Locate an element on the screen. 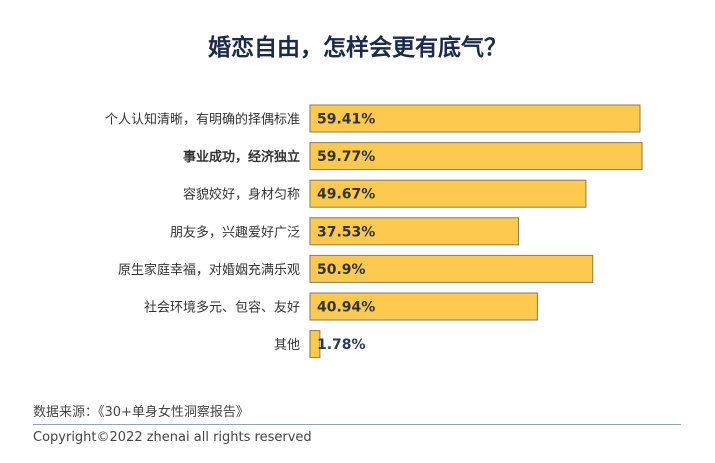  category-label: 社会环境多元、包容、友好 is located at coordinates (222, 308).